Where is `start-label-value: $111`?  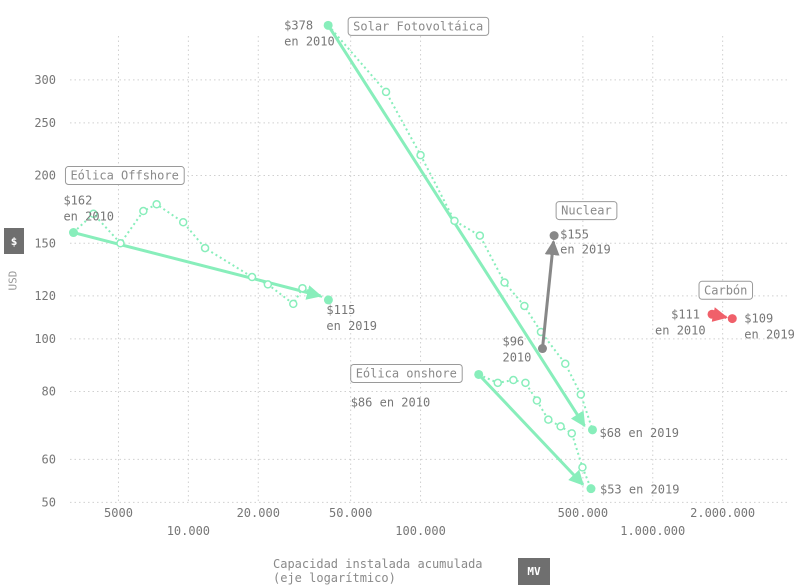 start-label-value: $111 is located at coordinates (685, 314).